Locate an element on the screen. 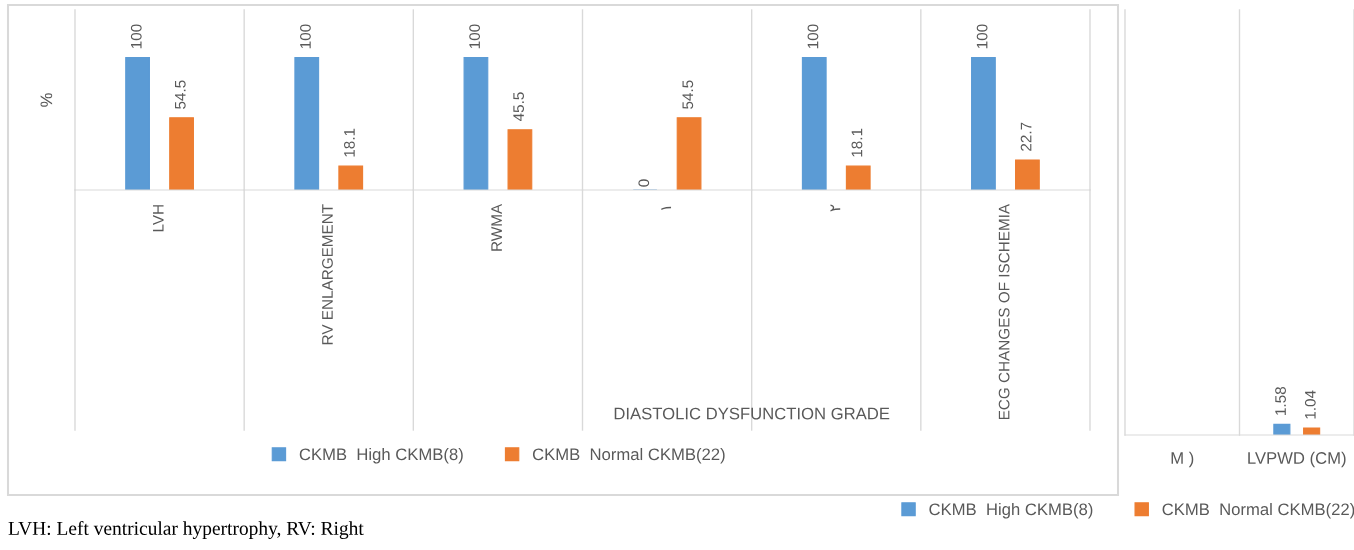  text: DIASTOLIC DYSFUNCTION GRADE is located at coordinates (752, 413).